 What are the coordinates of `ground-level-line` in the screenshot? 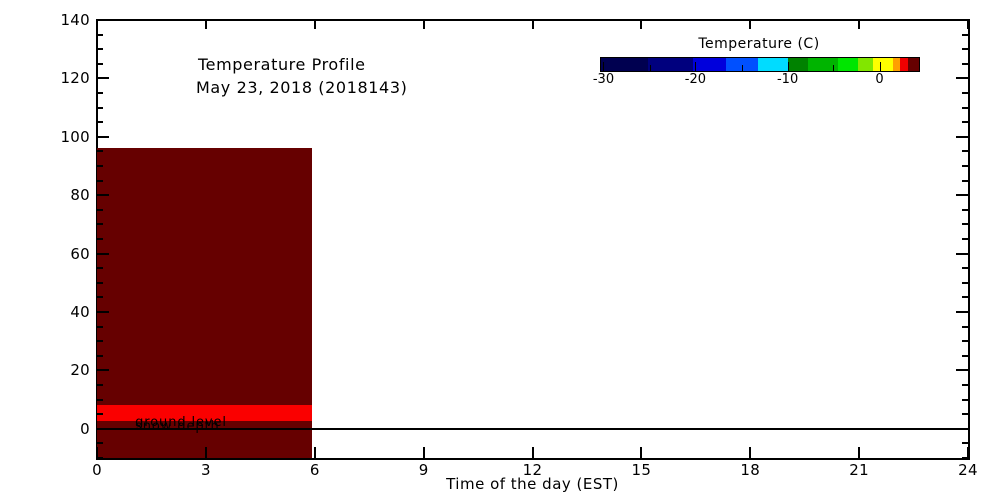 It's located at (532, 428).